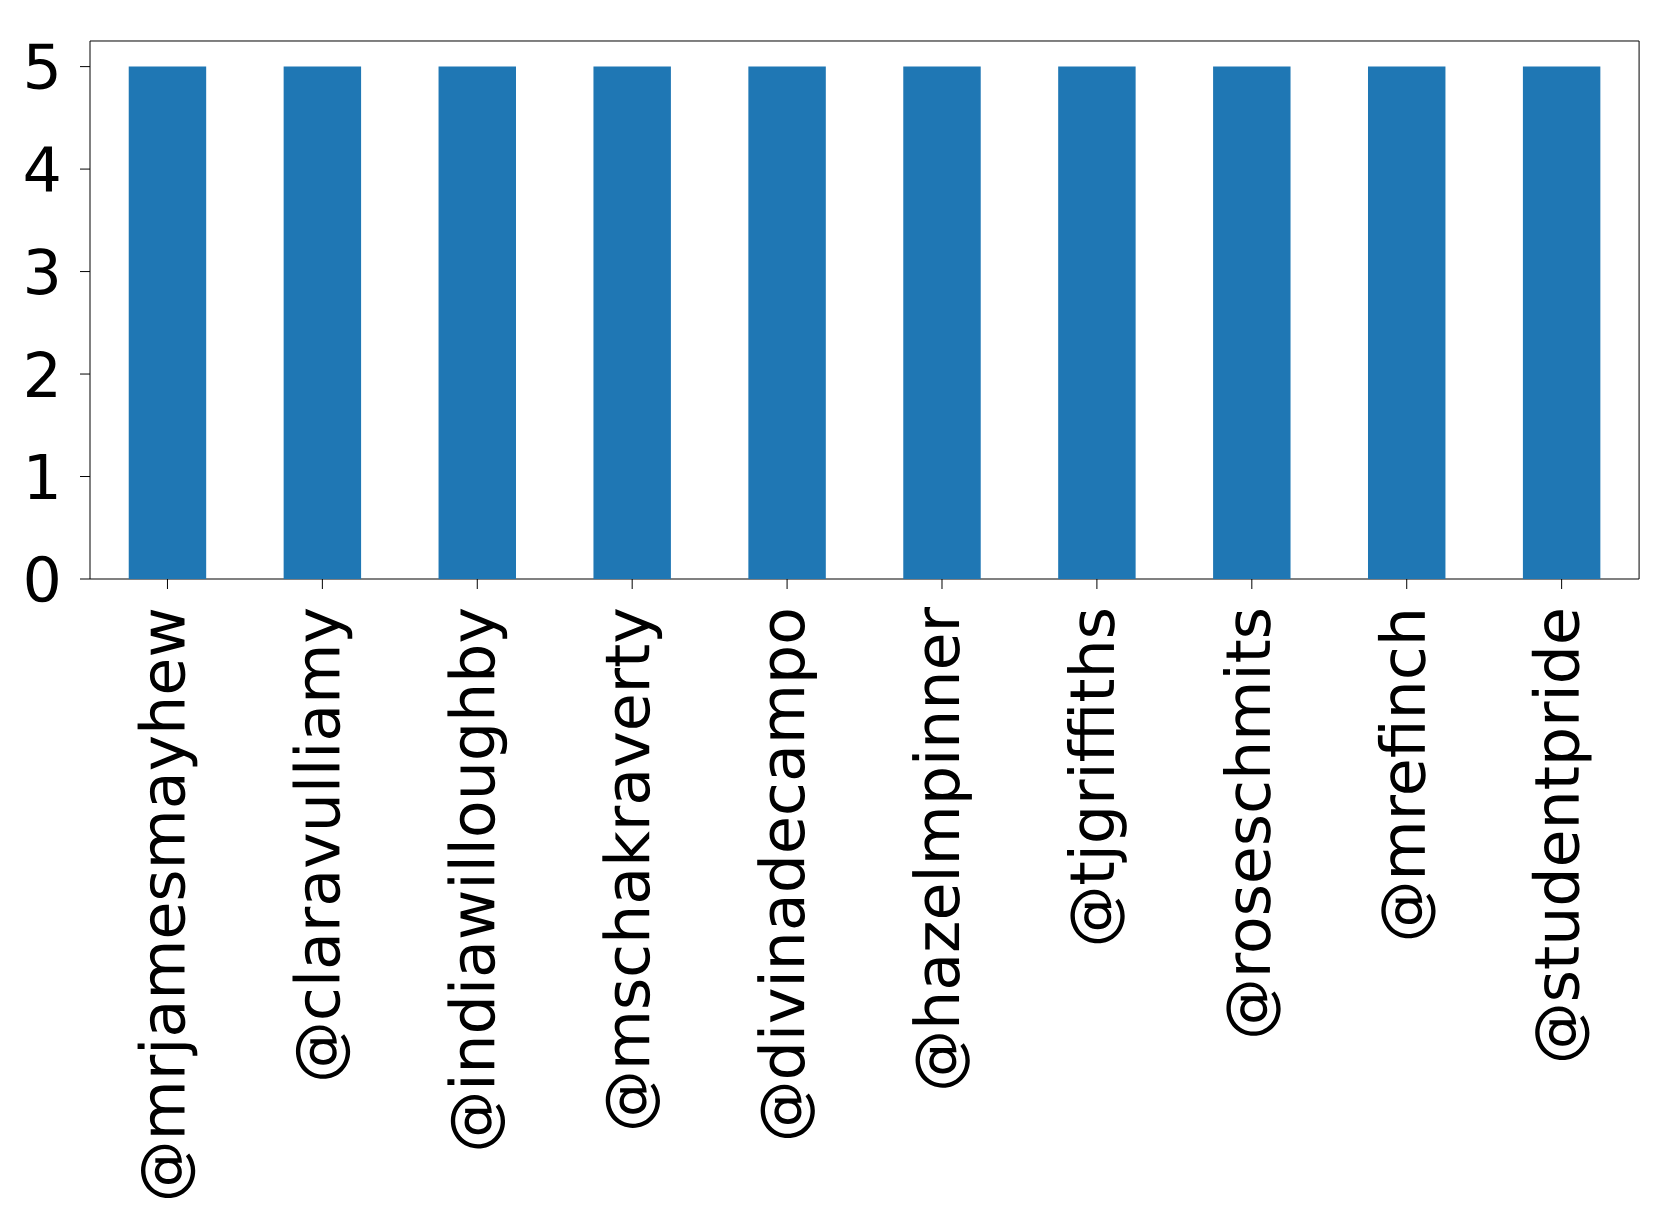  Describe the element at coordinates (787, 874) in the screenshot. I see `x-tick-label: @divinadecampo` at that location.